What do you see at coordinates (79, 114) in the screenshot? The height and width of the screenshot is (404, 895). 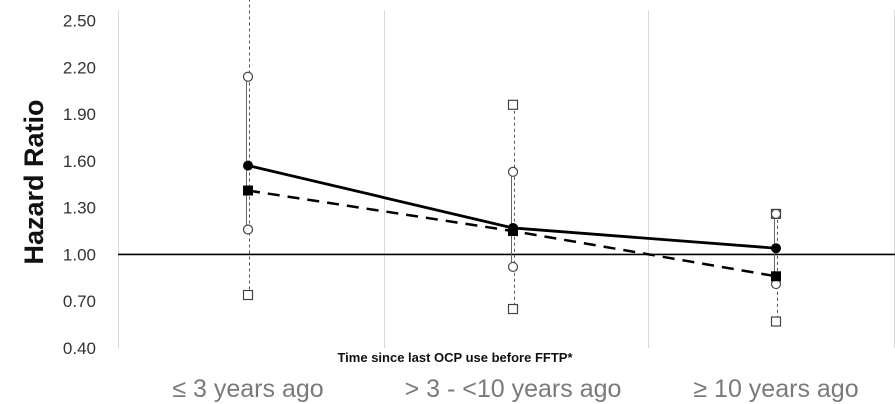 I see `y-tick-label: 1.90` at bounding box center [79, 114].